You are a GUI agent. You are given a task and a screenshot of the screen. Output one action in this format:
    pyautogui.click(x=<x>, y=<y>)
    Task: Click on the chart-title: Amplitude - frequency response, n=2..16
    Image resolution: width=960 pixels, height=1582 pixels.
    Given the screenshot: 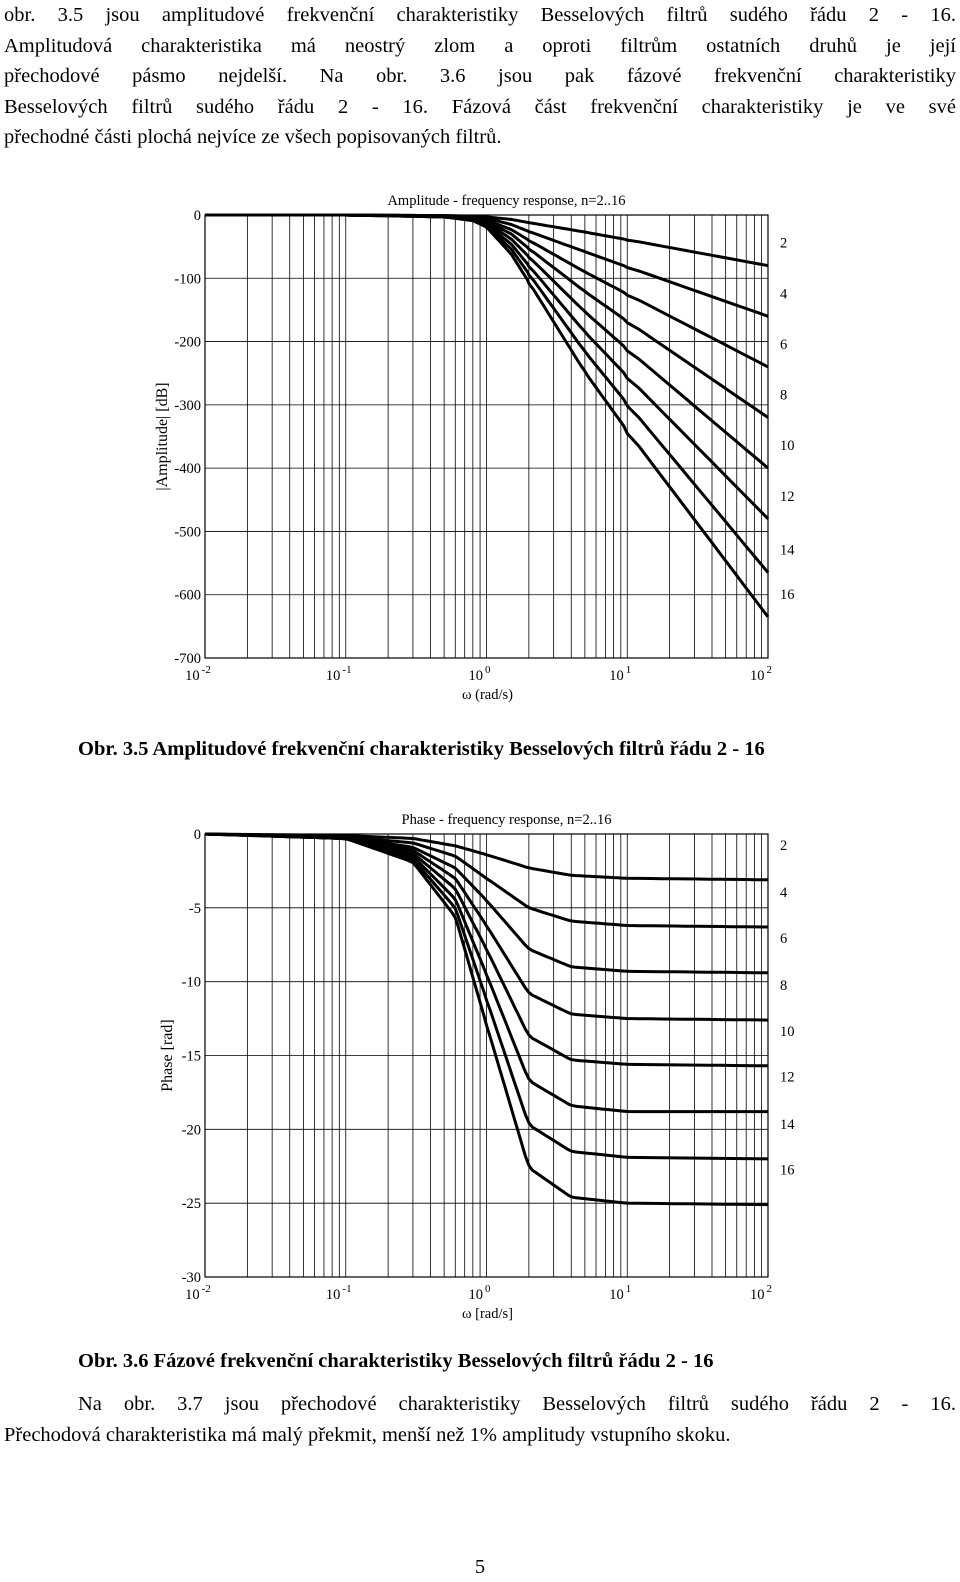 What is the action you would take?
    pyautogui.click(x=506, y=201)
    